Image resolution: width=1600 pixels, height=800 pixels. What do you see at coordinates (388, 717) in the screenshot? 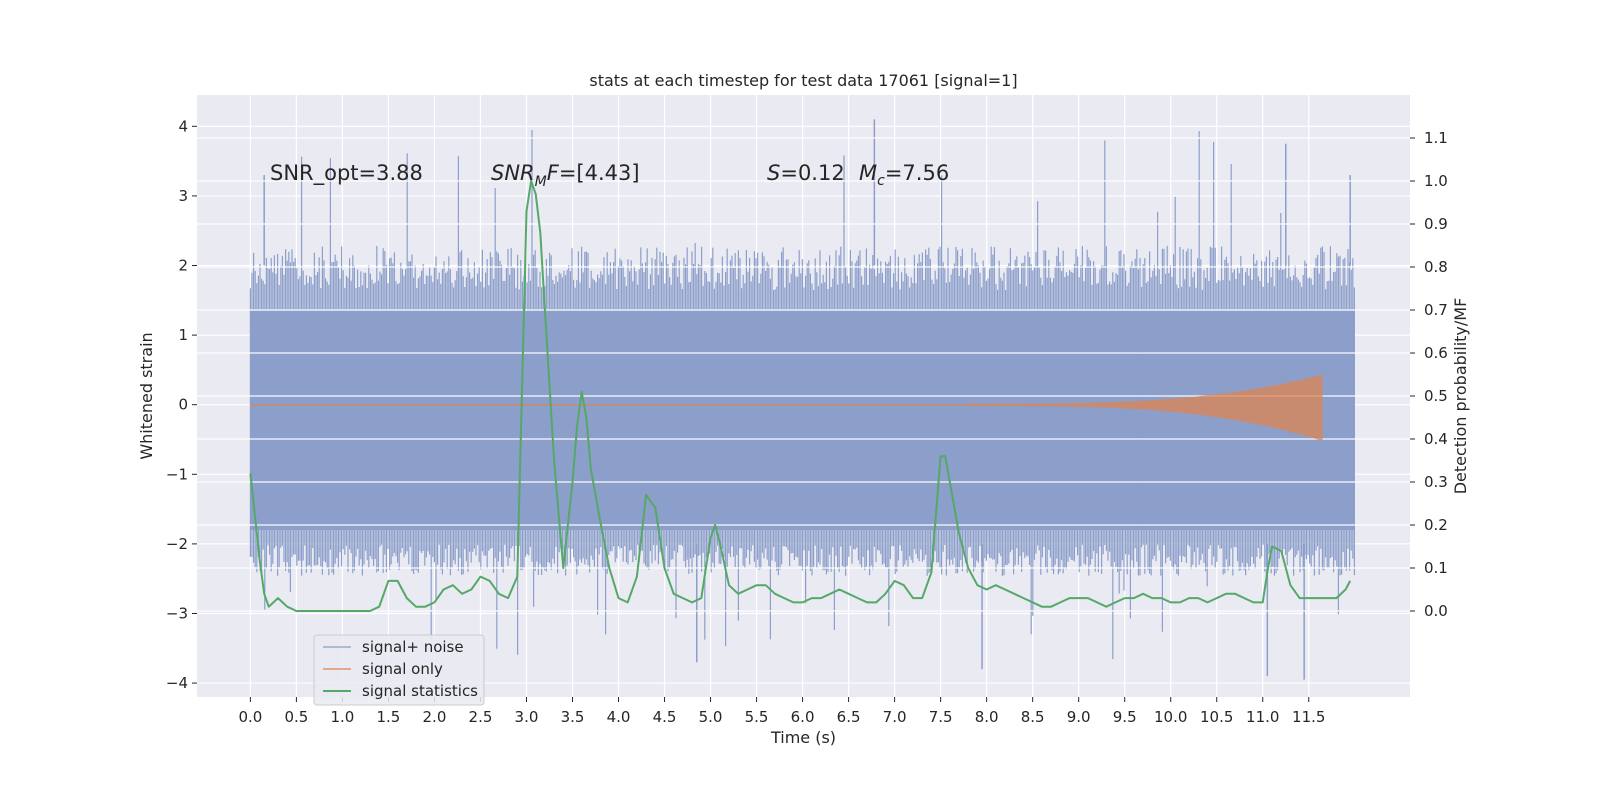
I see `x-tick-label: 1.5` at bounding box center [388, 717].